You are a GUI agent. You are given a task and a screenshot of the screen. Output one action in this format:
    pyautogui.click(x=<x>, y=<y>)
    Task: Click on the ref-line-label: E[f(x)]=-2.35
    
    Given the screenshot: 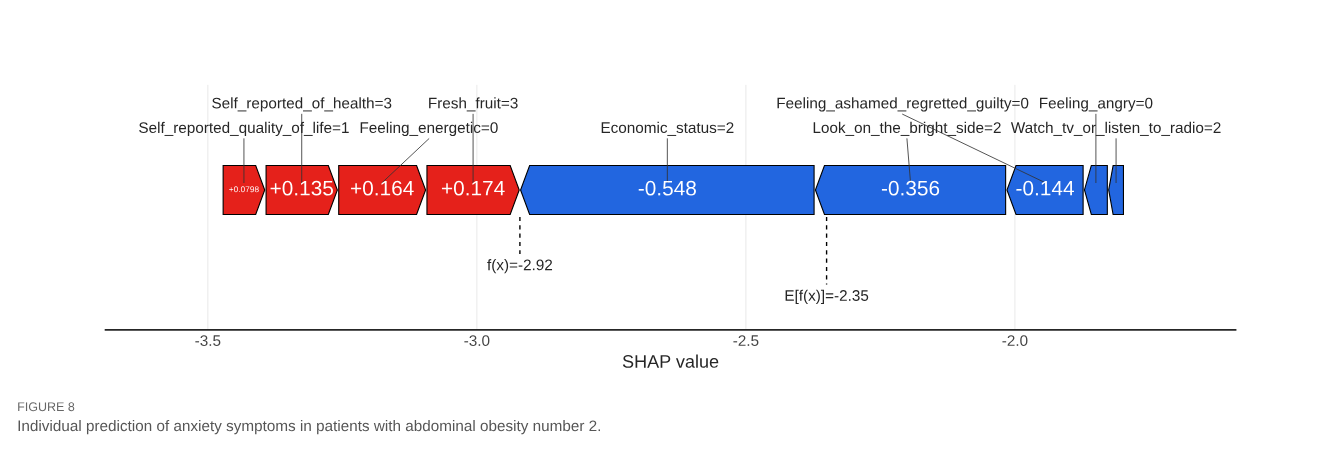 What is the action you would take?
    pyautogui.click(x=827, y=296)
    